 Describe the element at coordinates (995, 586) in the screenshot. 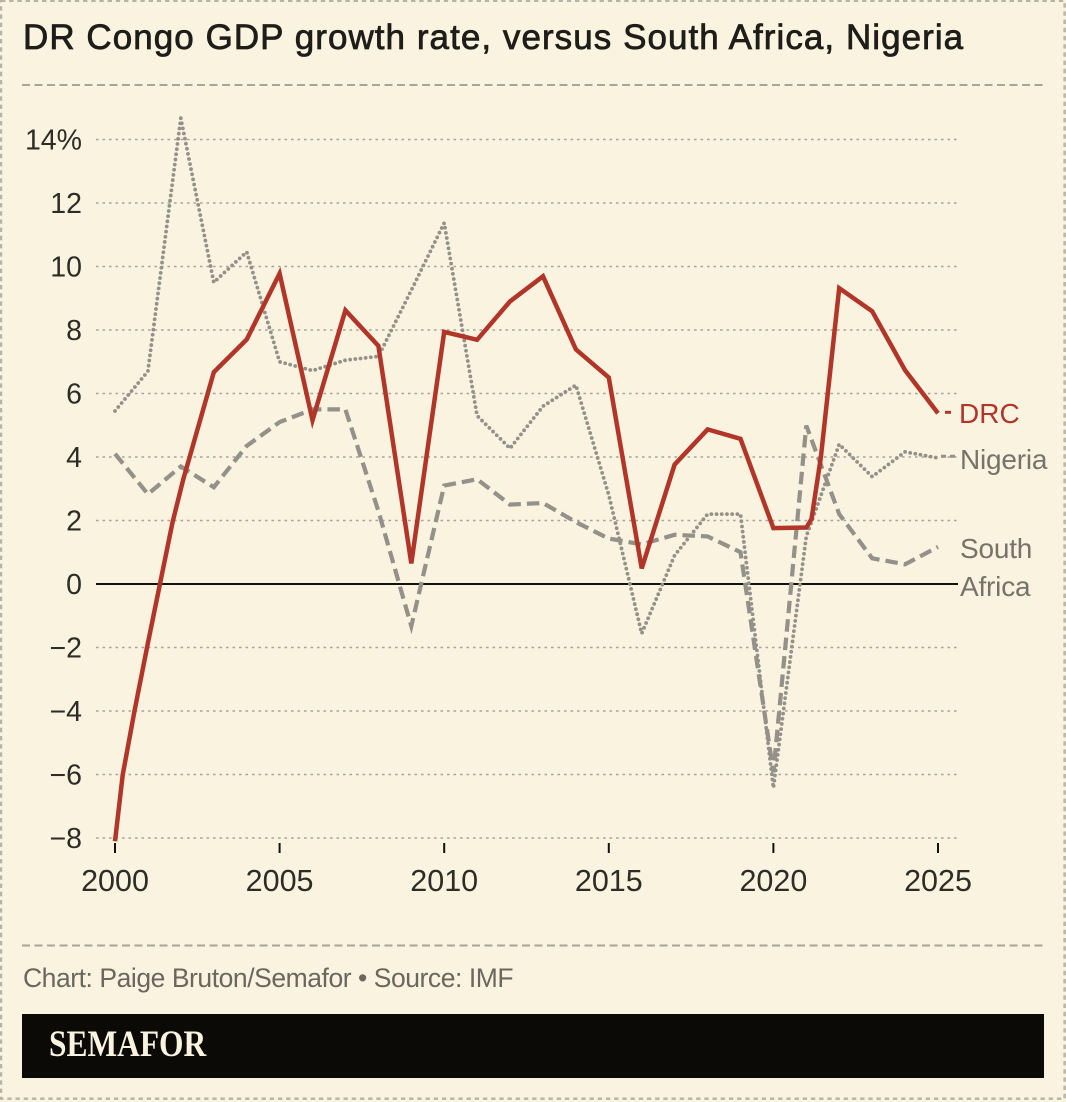

I see `svg-text: Africa` at that location.